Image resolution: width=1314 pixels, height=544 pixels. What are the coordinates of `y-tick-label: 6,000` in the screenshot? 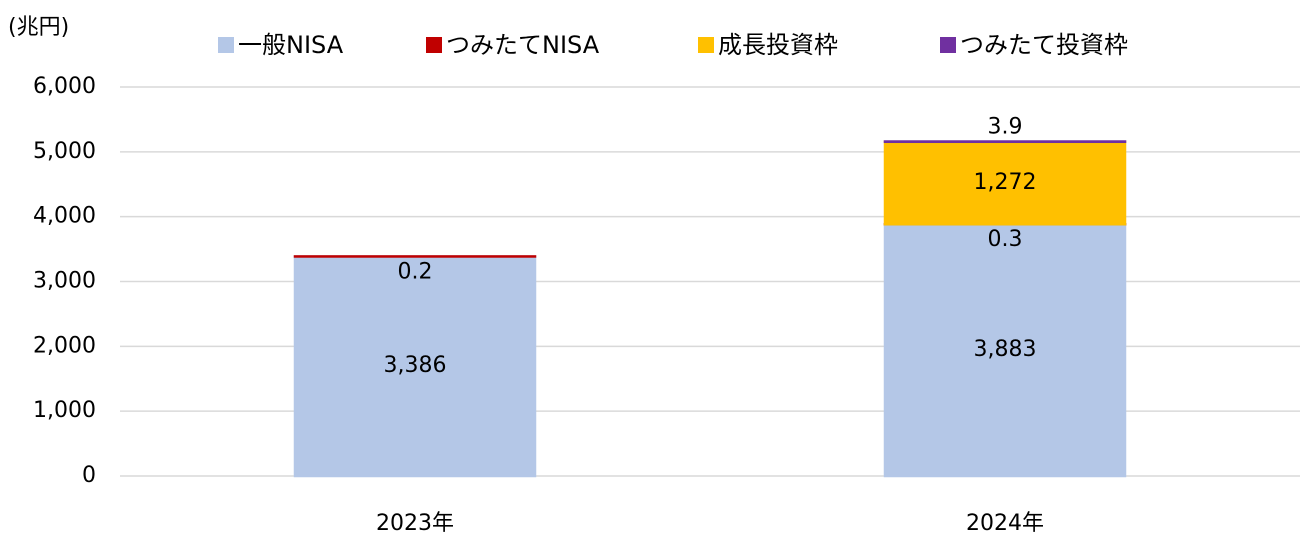 It's located at (64, 86).